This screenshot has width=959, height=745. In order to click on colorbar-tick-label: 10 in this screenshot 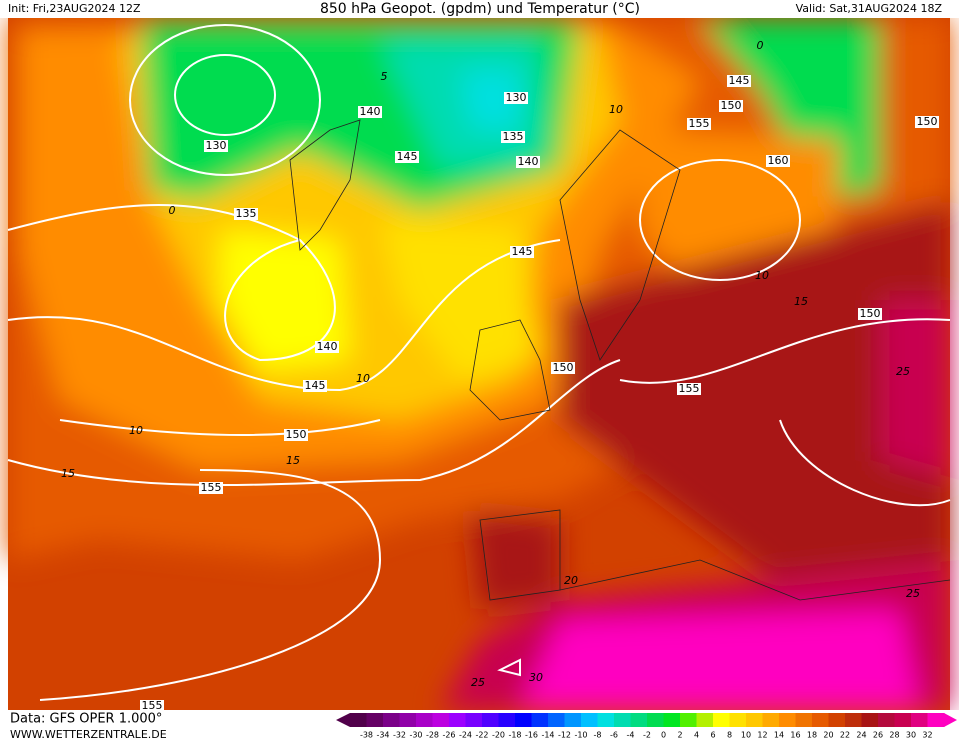, I will do `click(746, 735)`.